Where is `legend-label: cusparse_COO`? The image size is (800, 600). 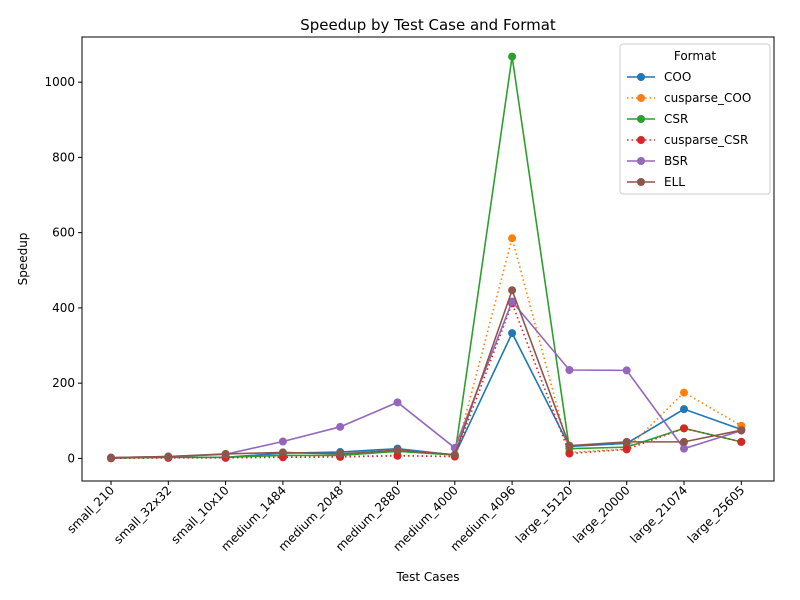 legend-label: cusparse_COO is located at coordinates (707, 98).